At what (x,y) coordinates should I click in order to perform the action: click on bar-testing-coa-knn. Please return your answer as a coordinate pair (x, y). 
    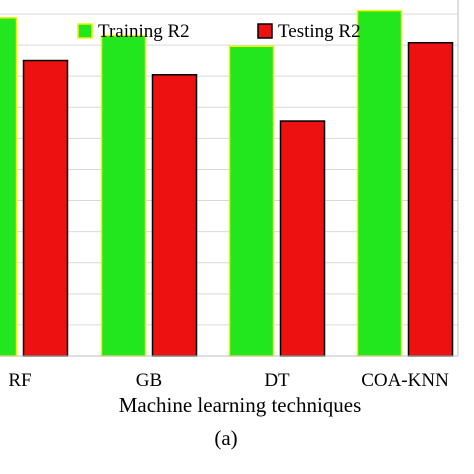
    Looking at the image, I should click on (430, 199).